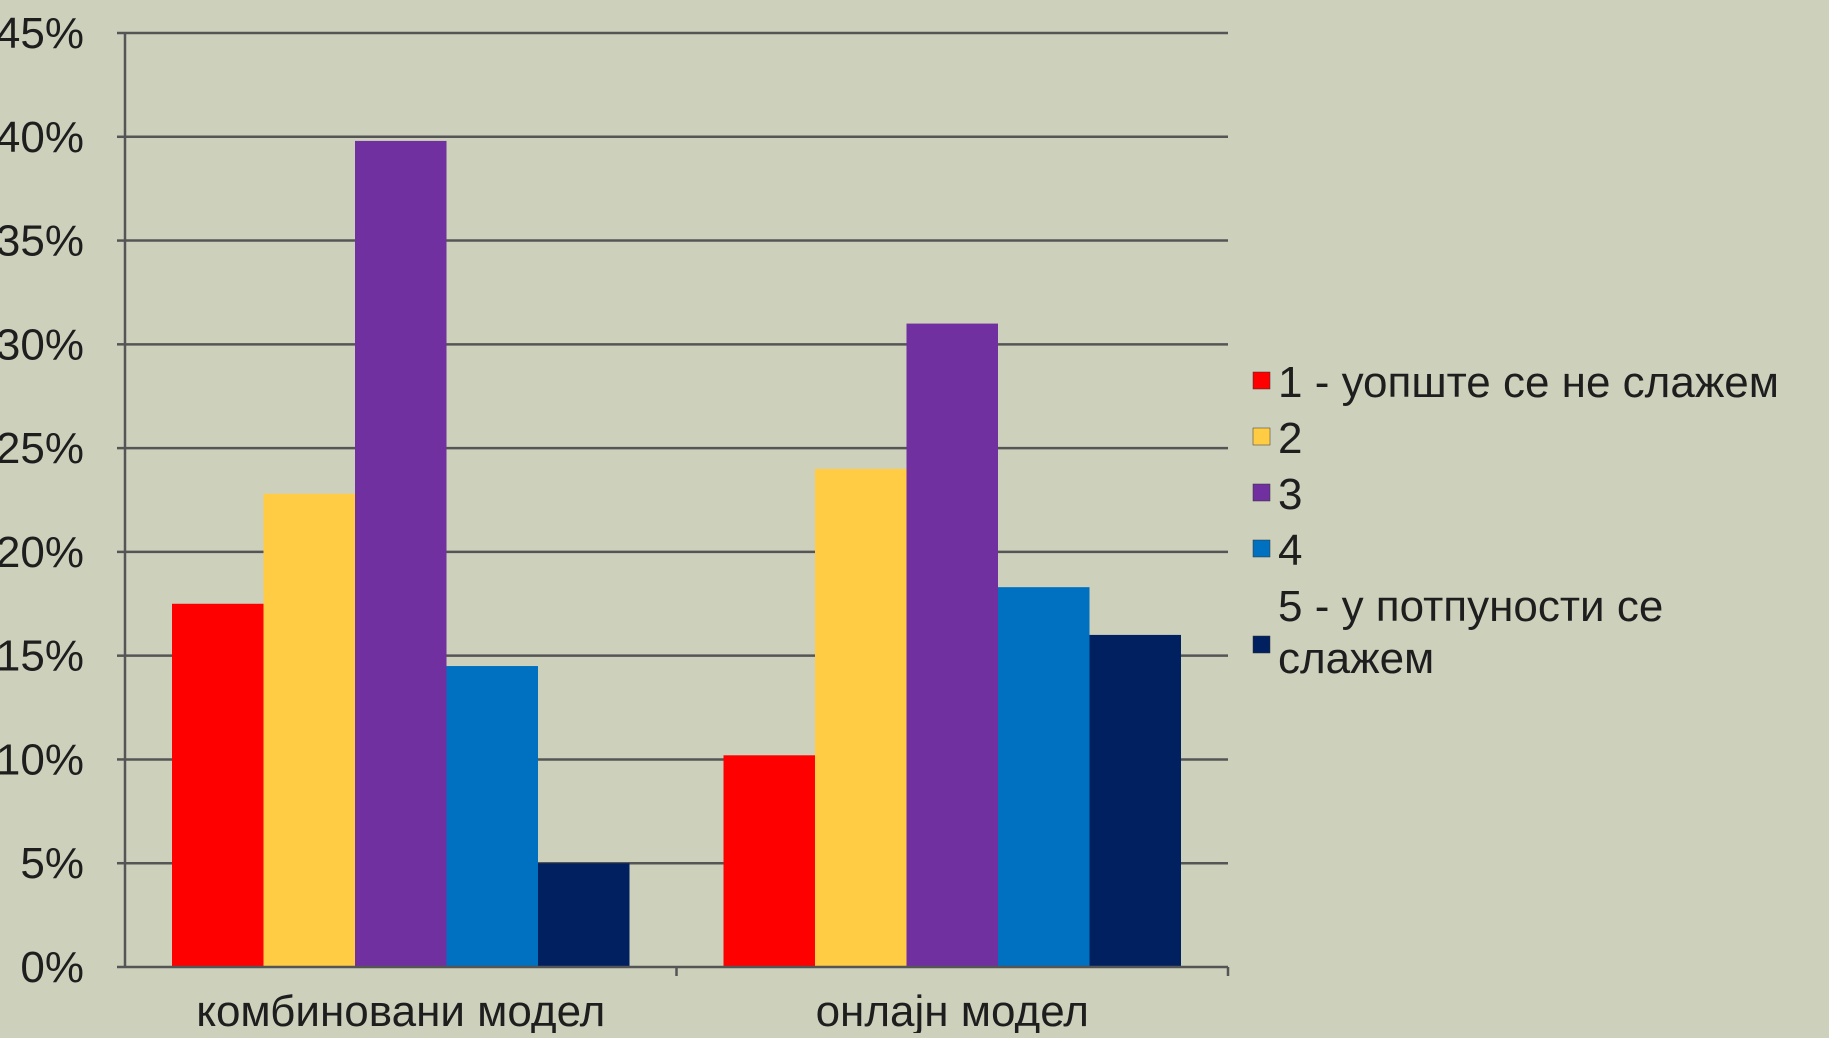 The height and width of the screenshot is (1038, 1829). I want to click on legend-label-1: 1 - уопште се не слажем, so click(1528, 382).